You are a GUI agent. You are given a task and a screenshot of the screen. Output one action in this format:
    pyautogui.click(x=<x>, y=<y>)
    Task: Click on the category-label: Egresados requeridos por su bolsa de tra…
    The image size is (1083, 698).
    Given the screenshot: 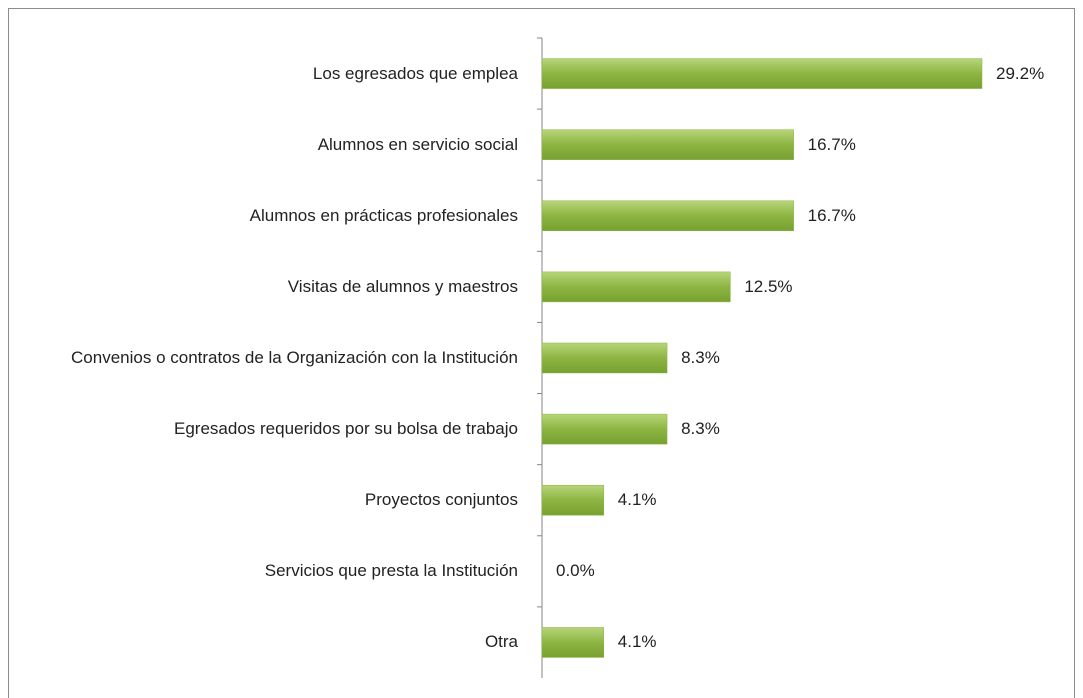 What is the action you would take?
    pyautogui.click(x=346, y=429)
    